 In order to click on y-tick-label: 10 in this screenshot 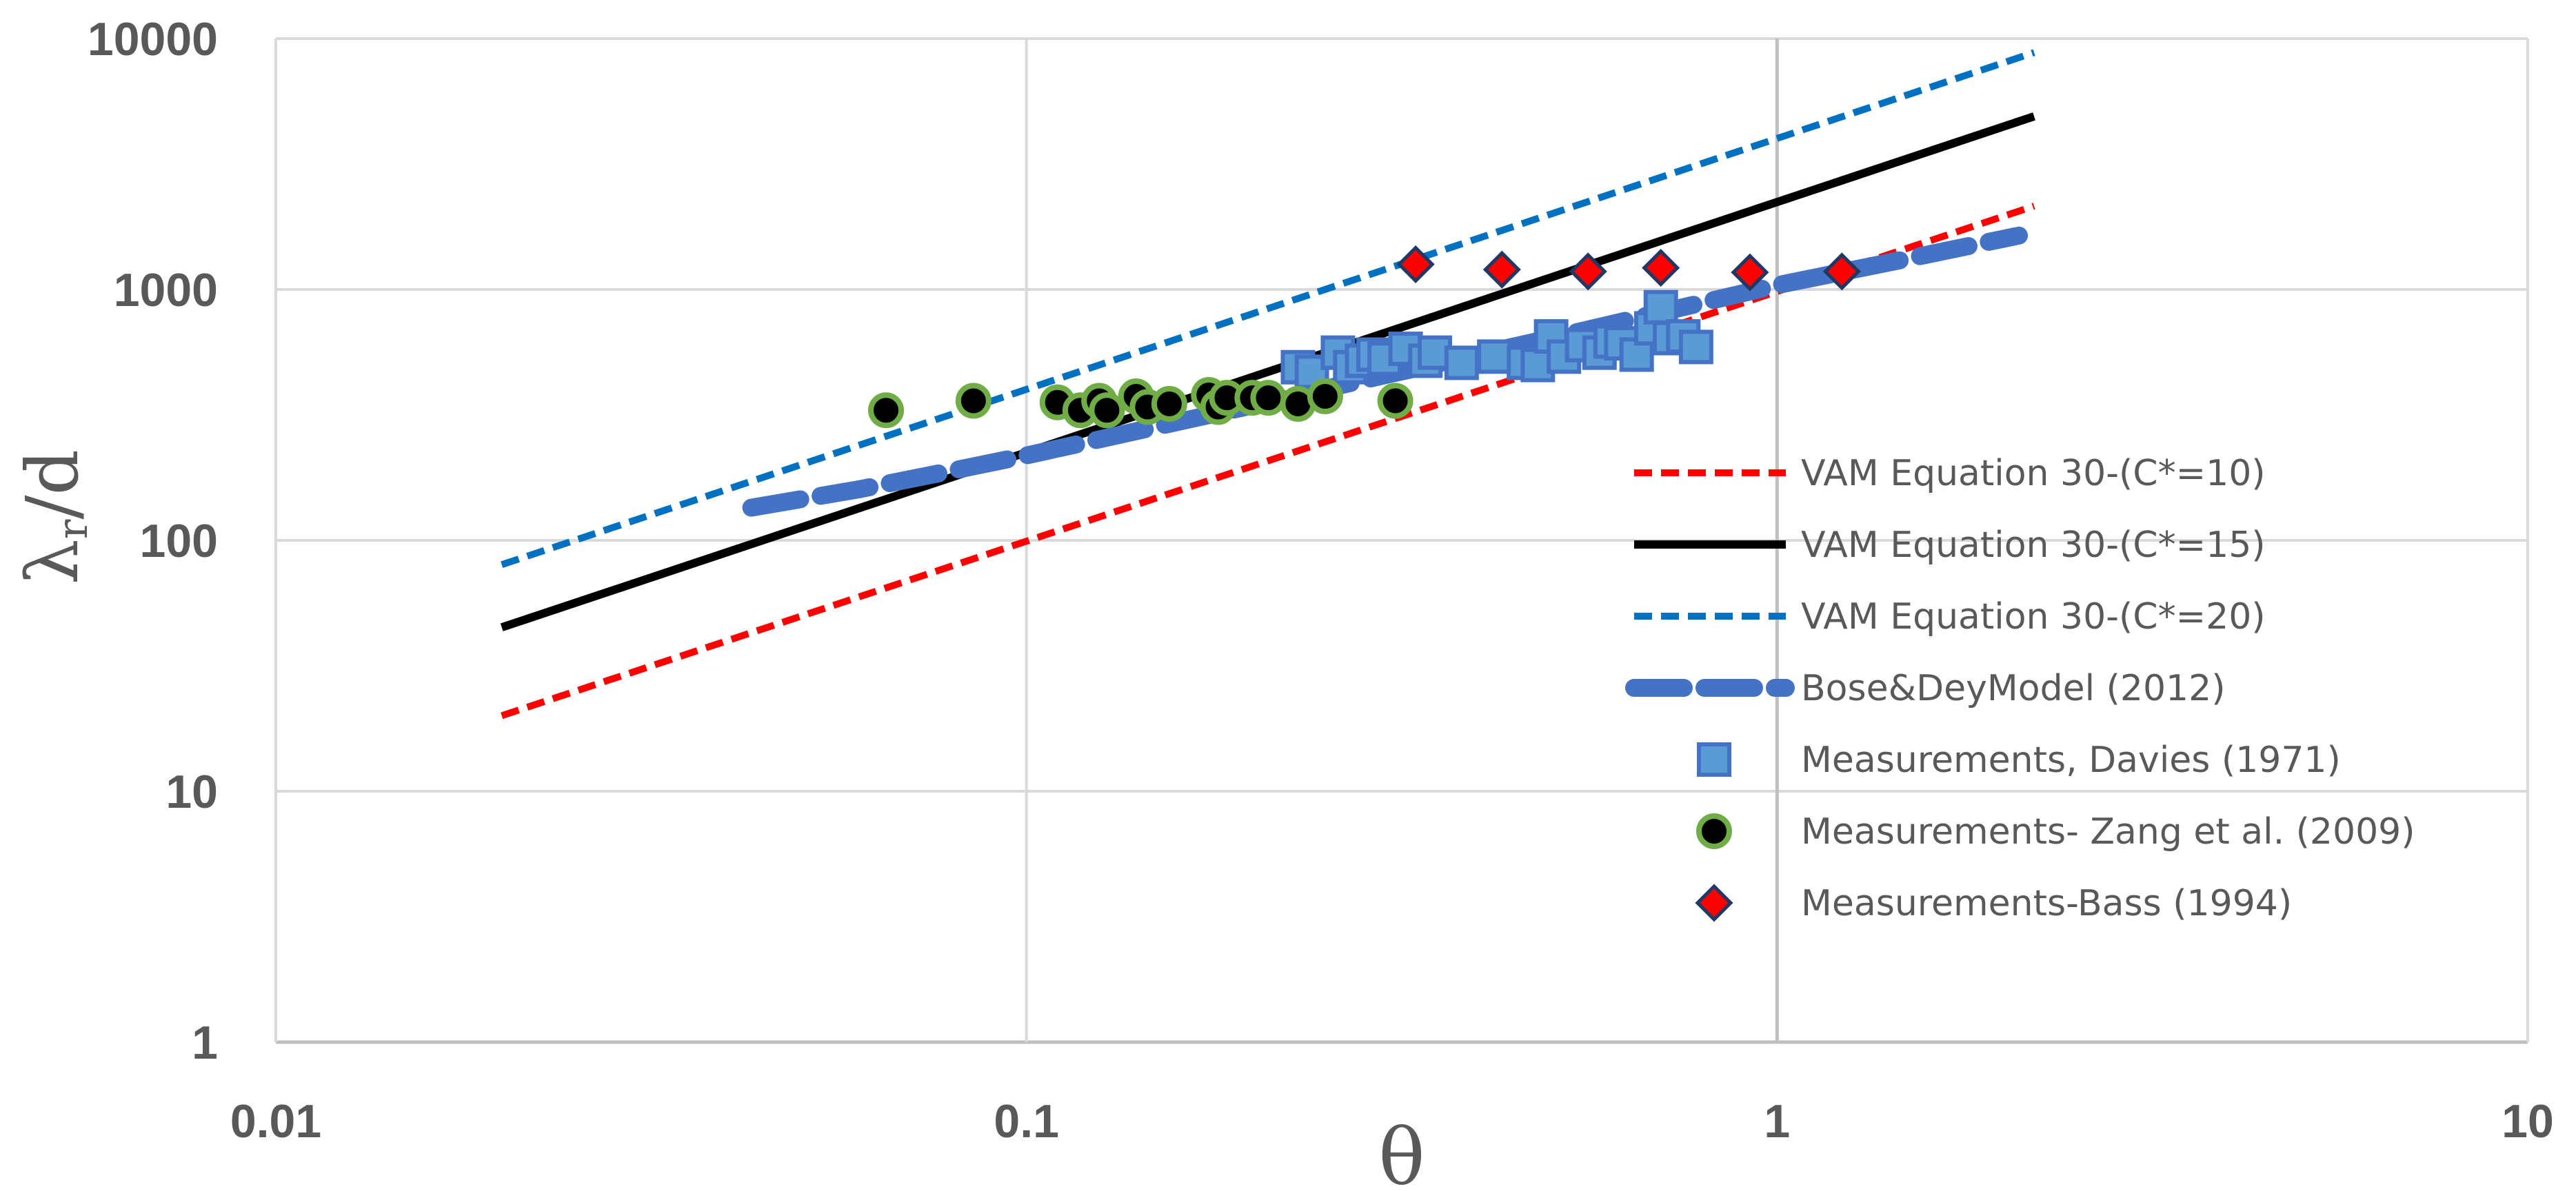, I will do `click(191, 792)`.